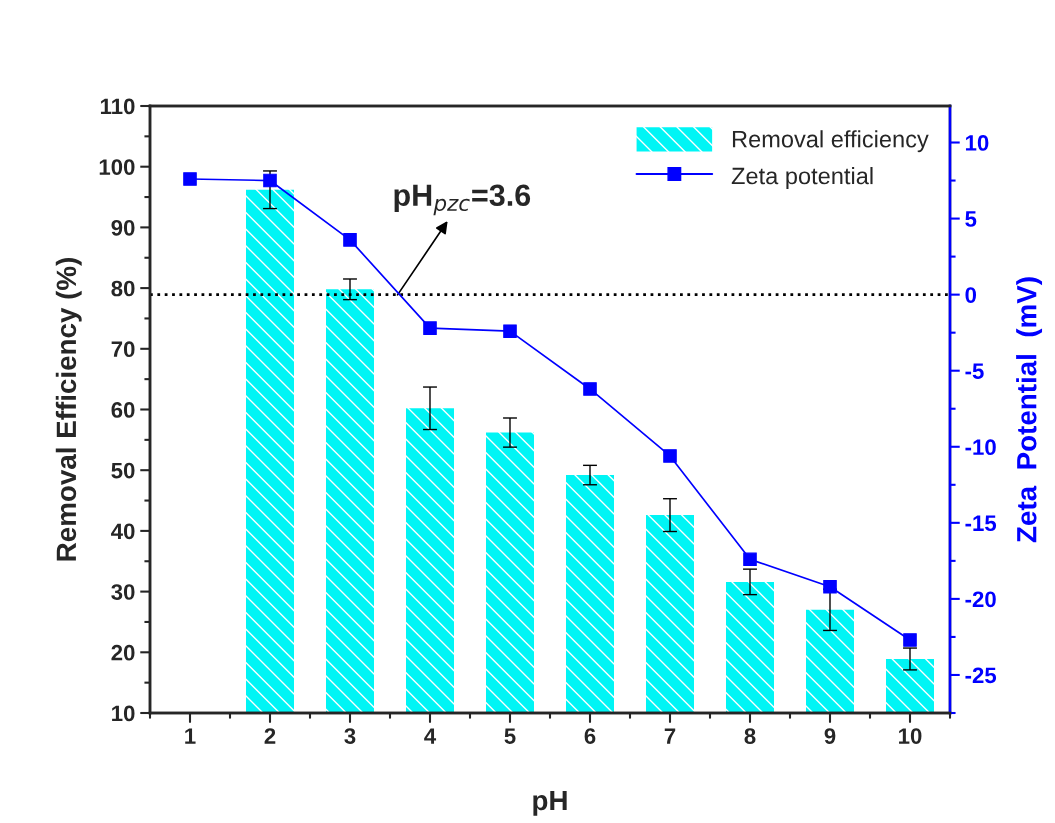  What do you see at coordinates (123, 227) in the screenshot?
I see `y-tick-label: 90` at bounding box center [123, 227].